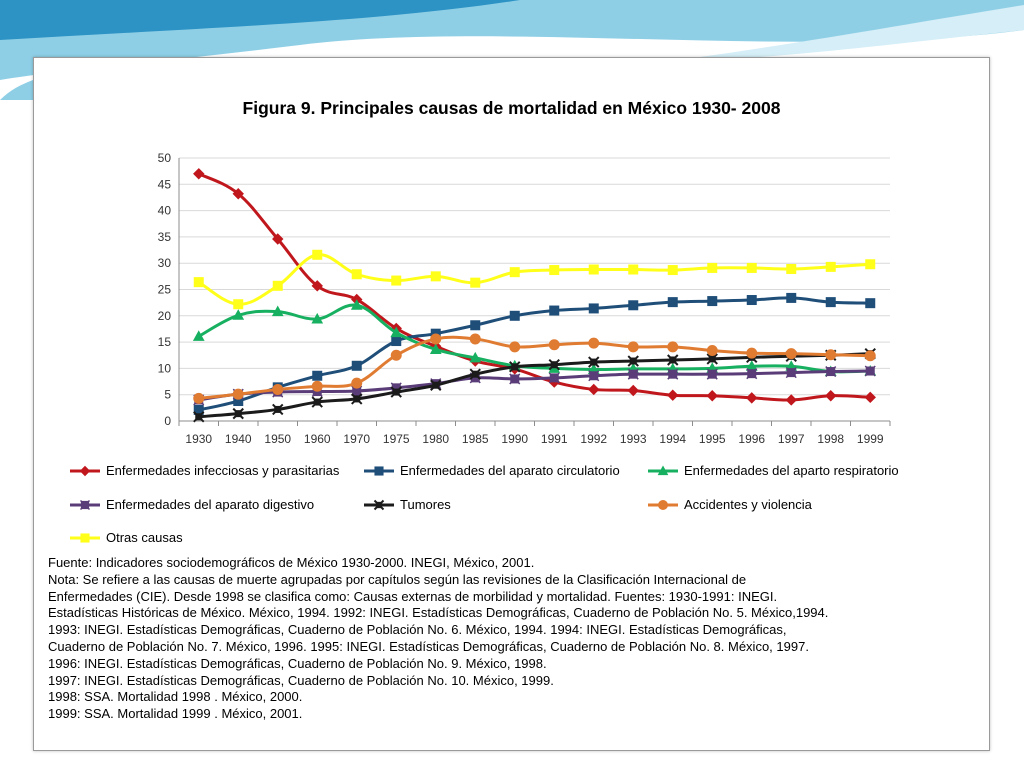 The width and height of the screenshot is (1024, 768). I want to click on x-tick-label: 1993, so click(633, 439).